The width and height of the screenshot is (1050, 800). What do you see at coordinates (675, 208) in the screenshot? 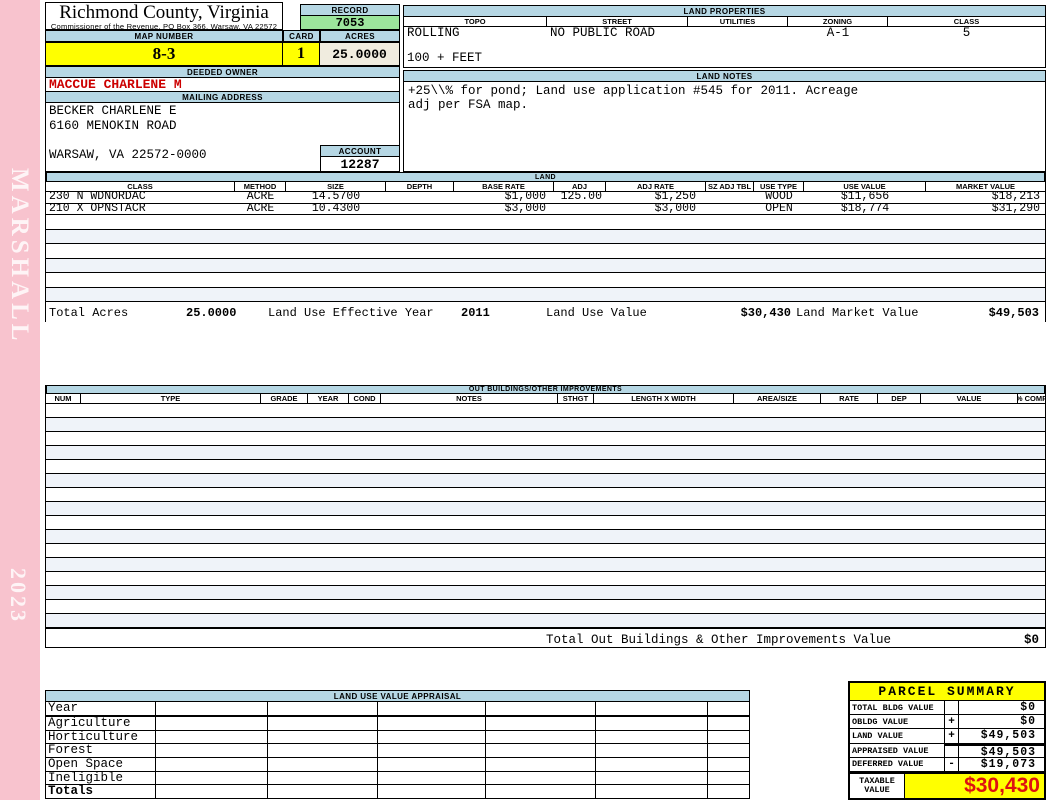
I see `land-table-cell: $3,000` at bounding box center [675, 208].